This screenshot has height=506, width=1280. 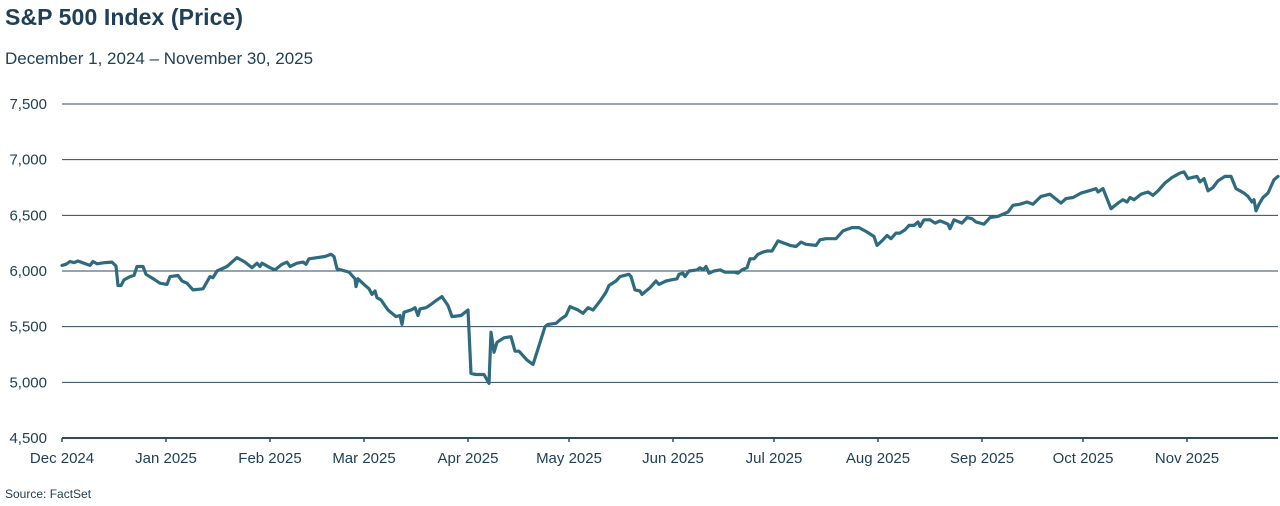 I want to click on y-axis-labels: 4,500 5,000 5,500 6,000 6,500 7,000 7,500, so click(x=28, y=271).